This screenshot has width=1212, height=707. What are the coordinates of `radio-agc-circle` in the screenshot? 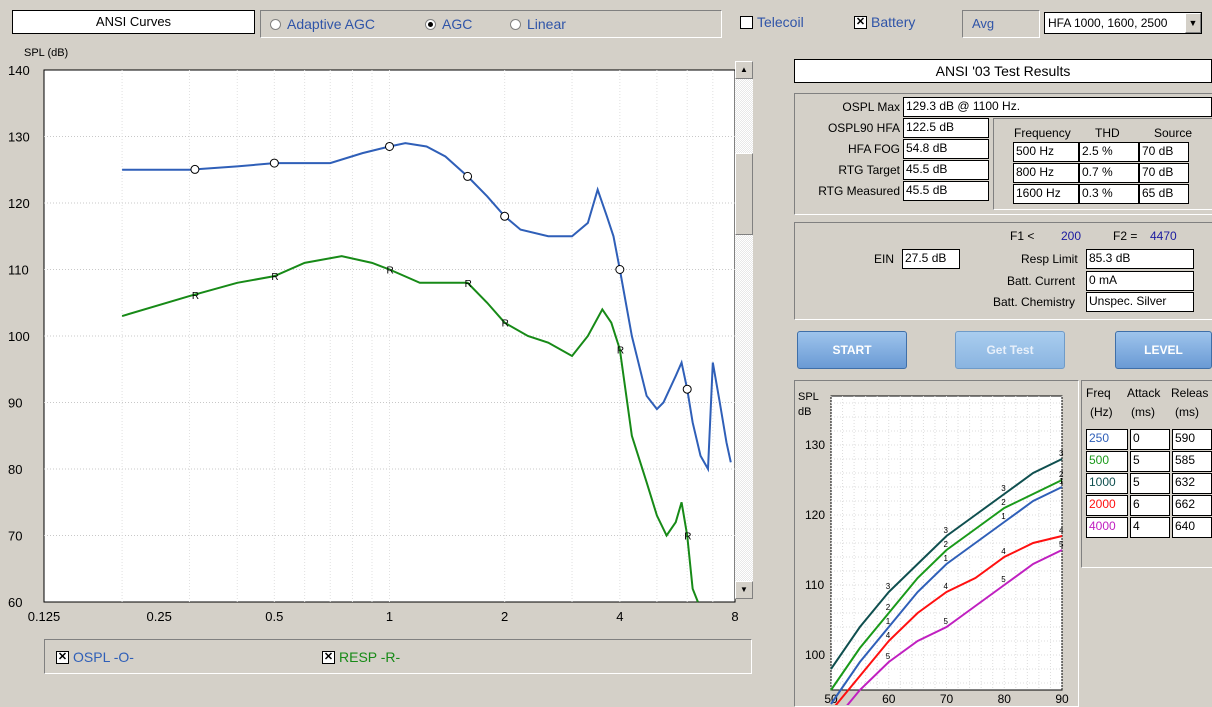 It's located at (430, 24).